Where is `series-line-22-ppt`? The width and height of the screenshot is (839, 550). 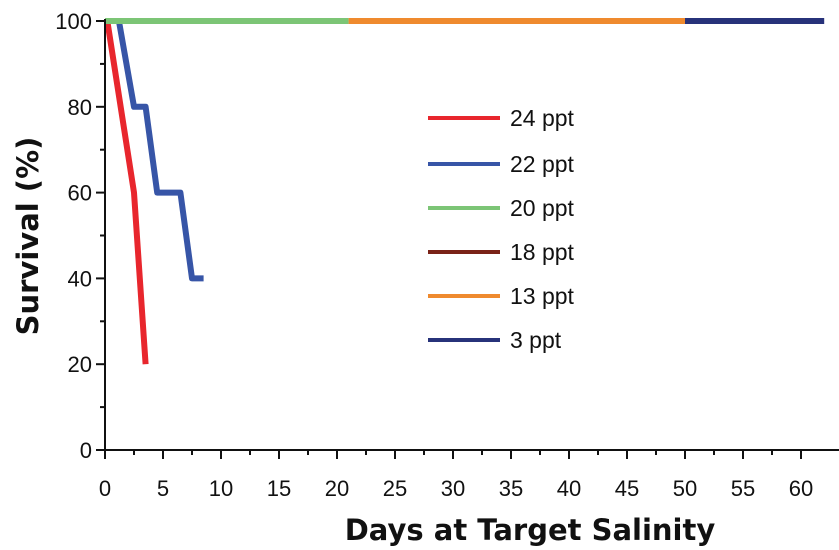 series-line-22-ppt is located at coordinates (159, 151).